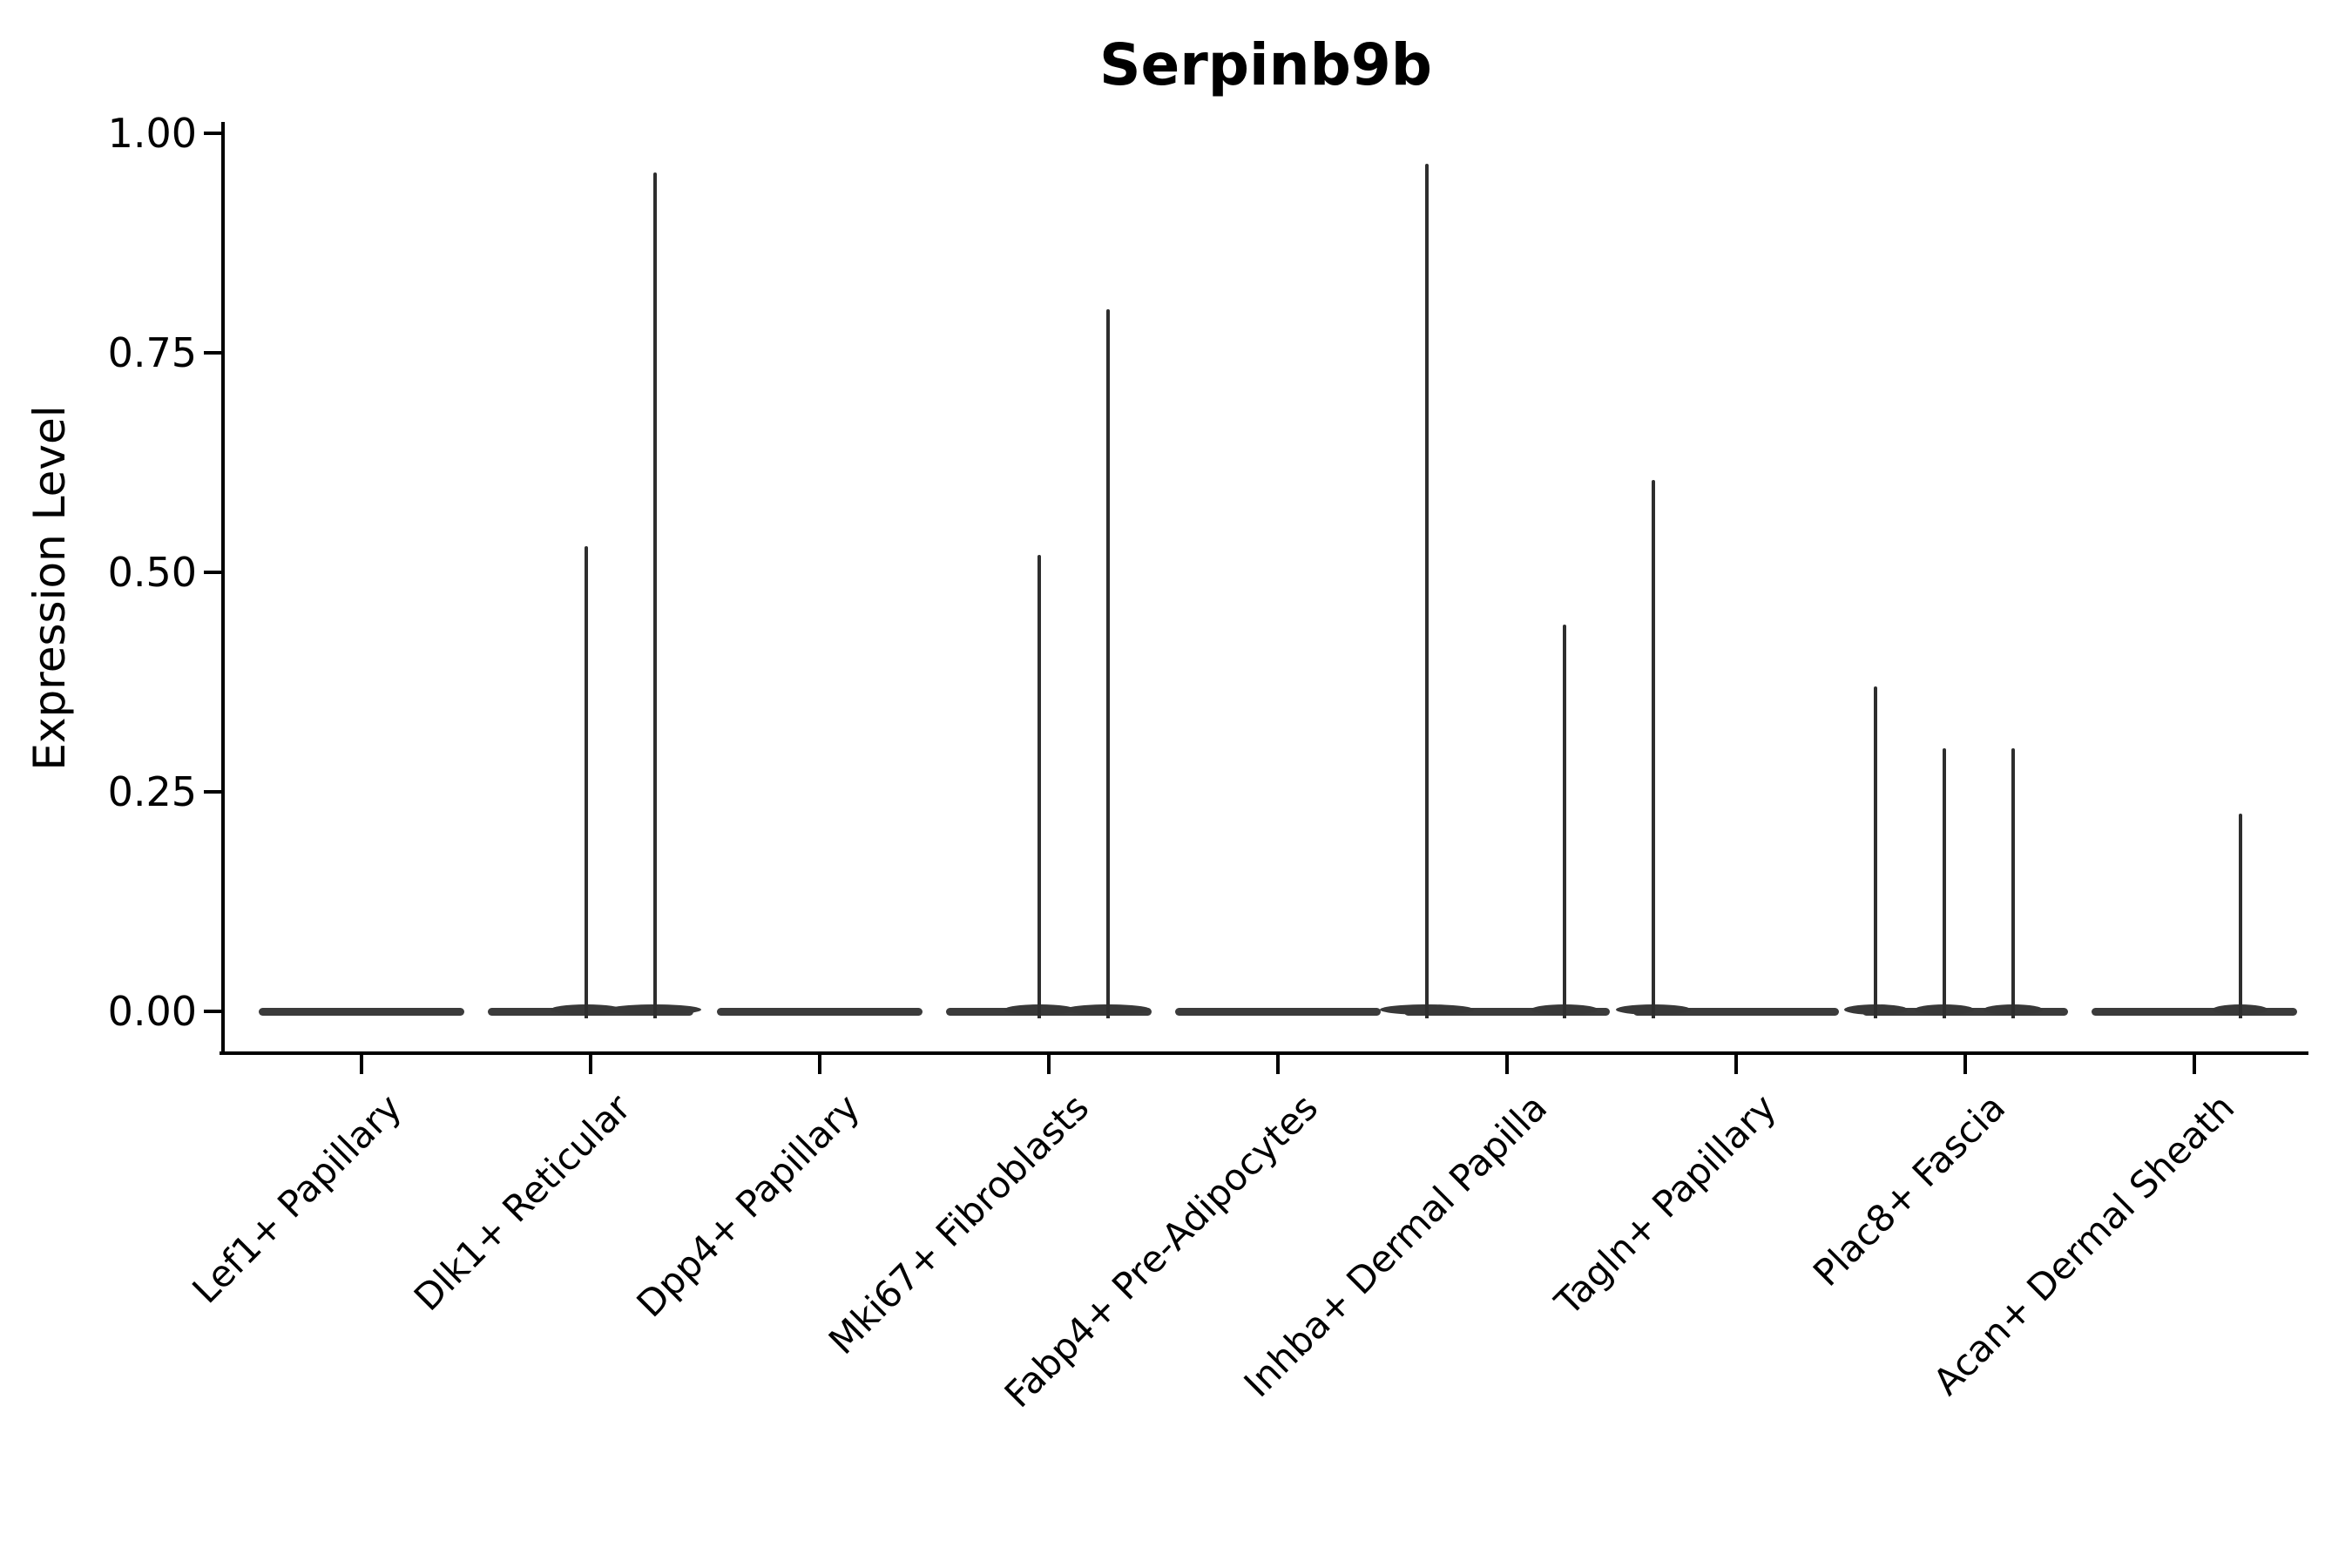 Image resolution: width=2352 pixels, height=1568 pixels. I want to click on y-tick-label: 0.25, so click(152, 791).